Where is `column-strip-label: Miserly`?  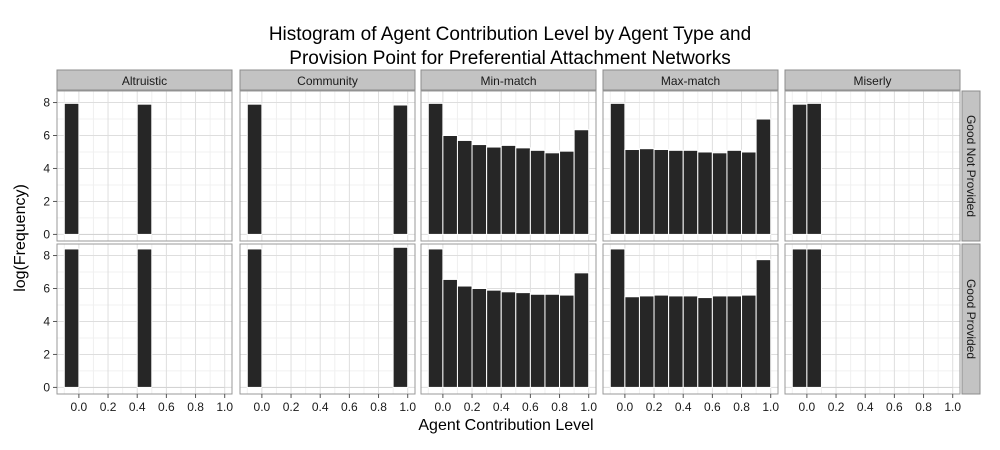
column-strip-label: Miserly is located at coordinates (873, 81).